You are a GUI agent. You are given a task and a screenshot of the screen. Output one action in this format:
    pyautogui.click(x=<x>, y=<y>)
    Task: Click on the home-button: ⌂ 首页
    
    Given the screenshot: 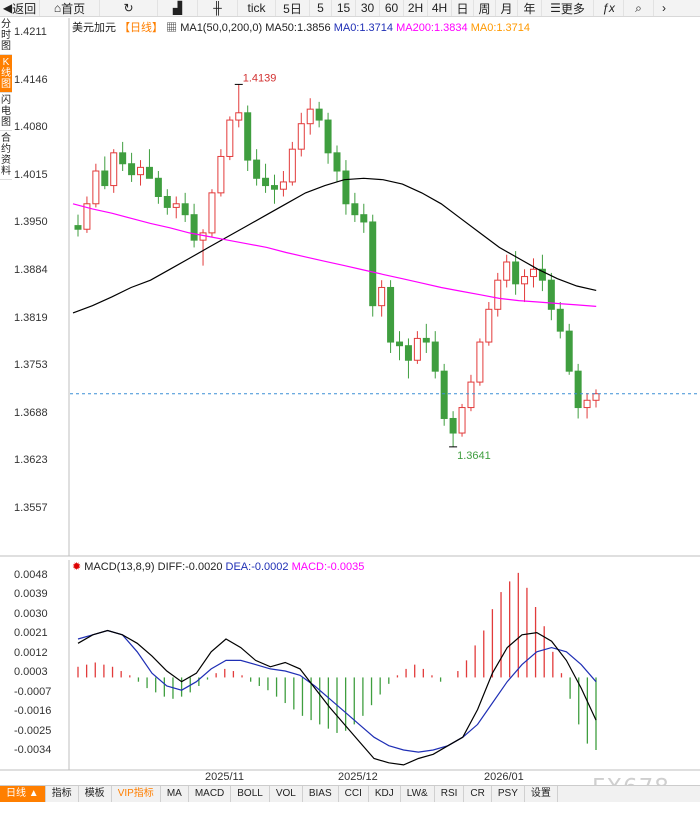 What is the action you would take?
    pyautogui.click(x=70, y=8)
    